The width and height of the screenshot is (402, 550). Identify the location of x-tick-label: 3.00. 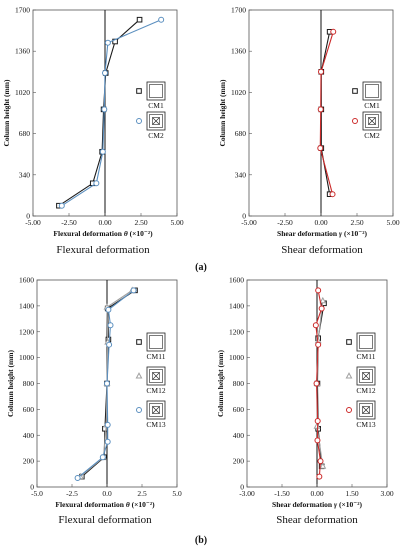
(386, 493).